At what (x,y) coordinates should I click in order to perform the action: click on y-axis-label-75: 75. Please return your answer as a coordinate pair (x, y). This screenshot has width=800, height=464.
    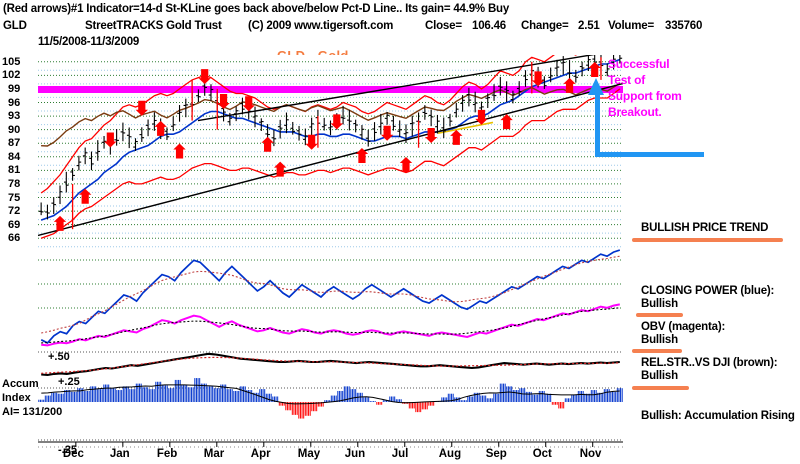
    Looking at the image, I should click on (14, 197).